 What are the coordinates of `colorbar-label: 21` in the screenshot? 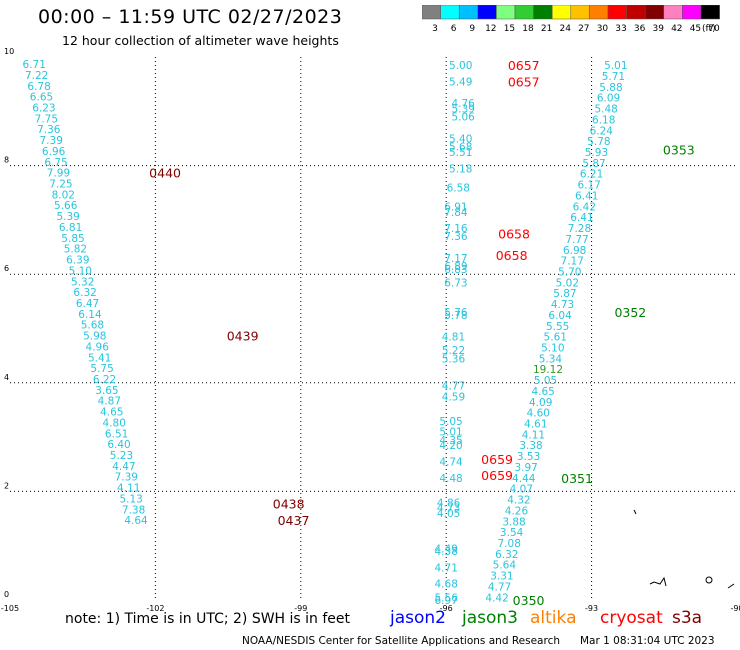 It's located at (546, 29).